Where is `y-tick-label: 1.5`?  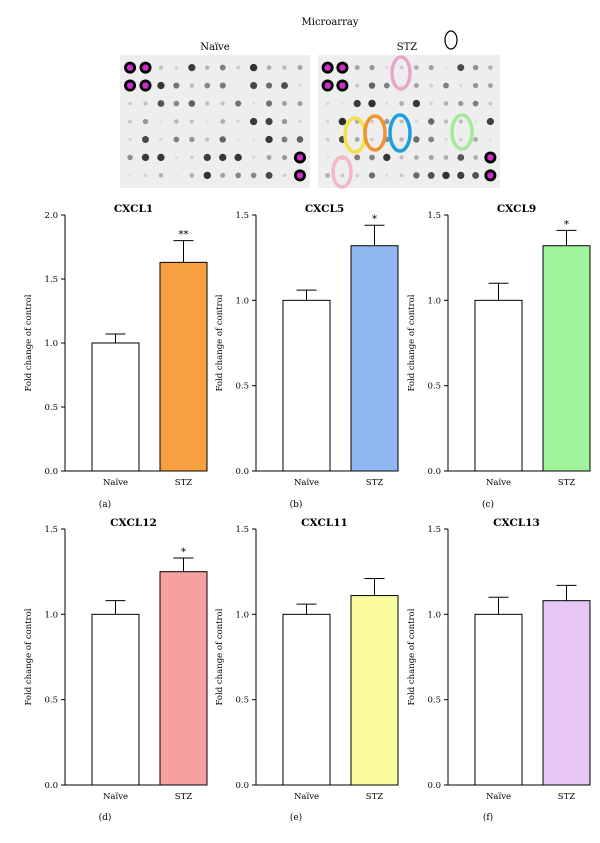
y-tick-label: 1.5 is located at coordinates (434, 216).